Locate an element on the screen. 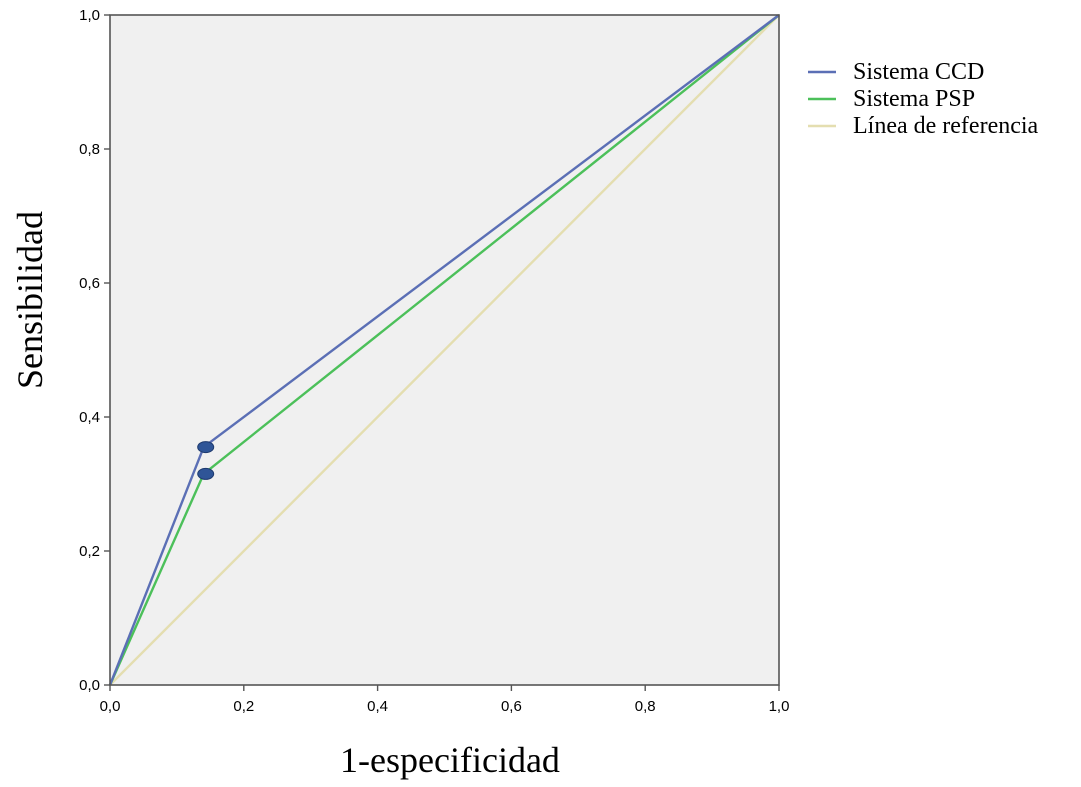 The height and width of the screenshot is (787, 1081). legend-label-2: Línea de referencia is located at coordinates (946, 126).